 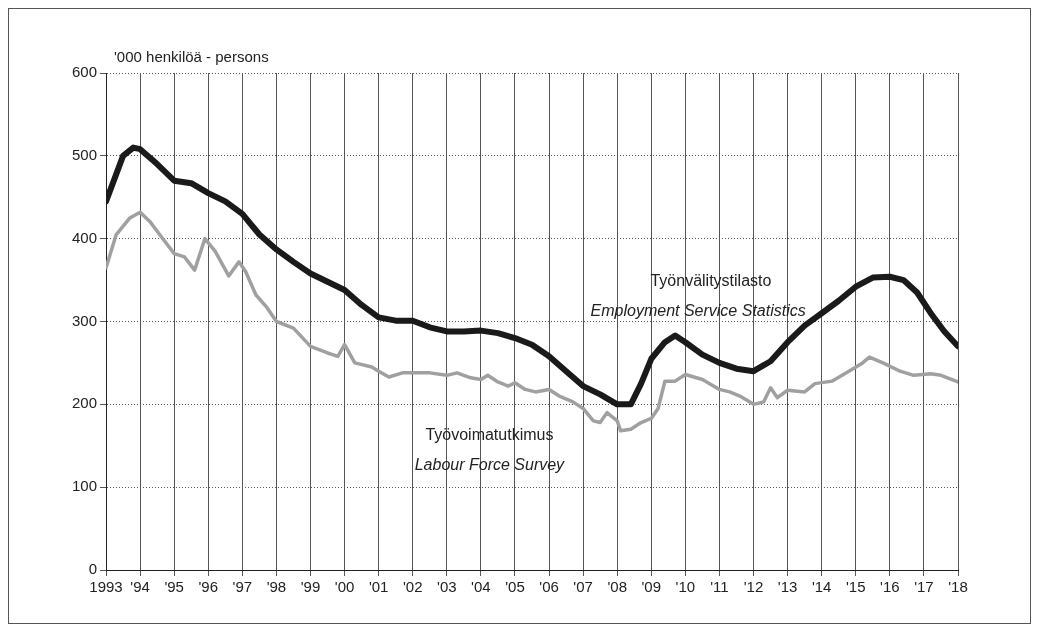 I want to click on x-tick-label: '05, so click(x=515, y=587).